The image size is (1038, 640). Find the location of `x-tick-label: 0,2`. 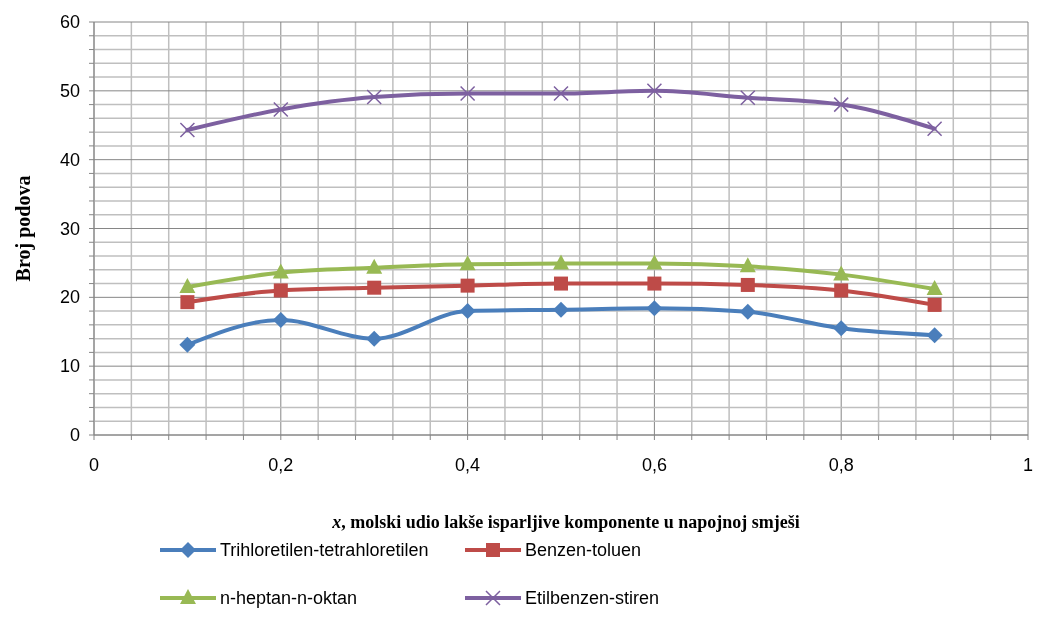

x-tick-label: 0,2 is located at coordinates (281, 465).